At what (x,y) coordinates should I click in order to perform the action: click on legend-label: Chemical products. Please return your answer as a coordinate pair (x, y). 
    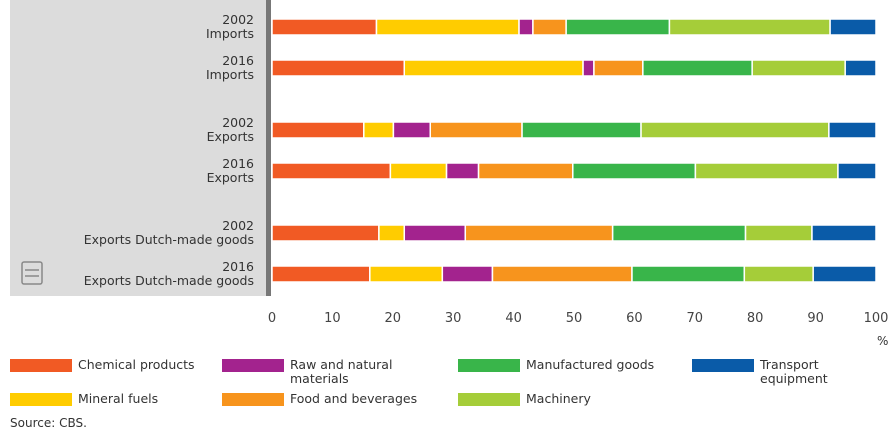
    Looking at the image, I should click on (136, 364).